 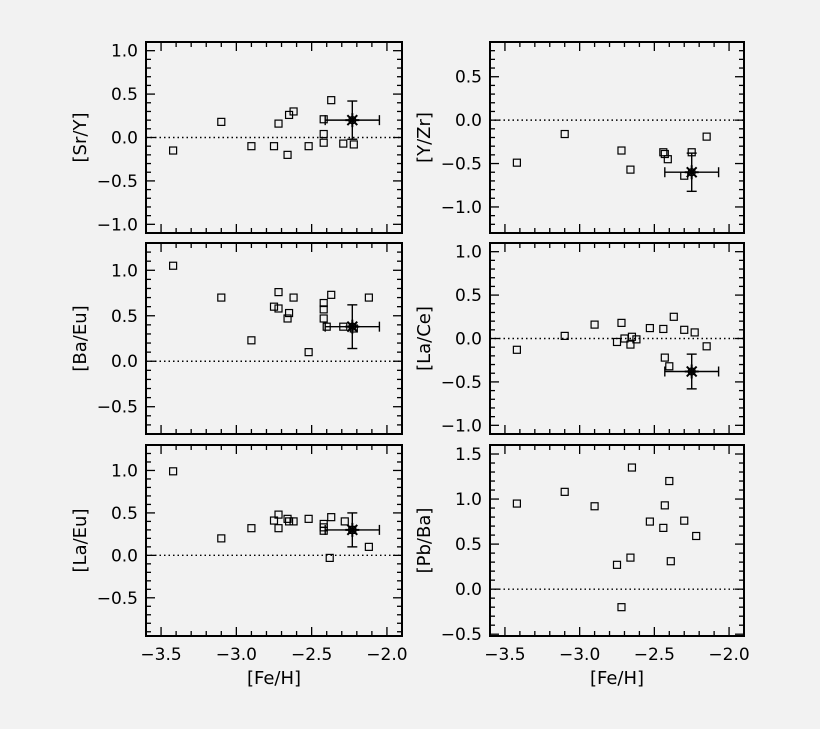 I want to click on y-tick-label: 1.5, so click(x=468, y=455).